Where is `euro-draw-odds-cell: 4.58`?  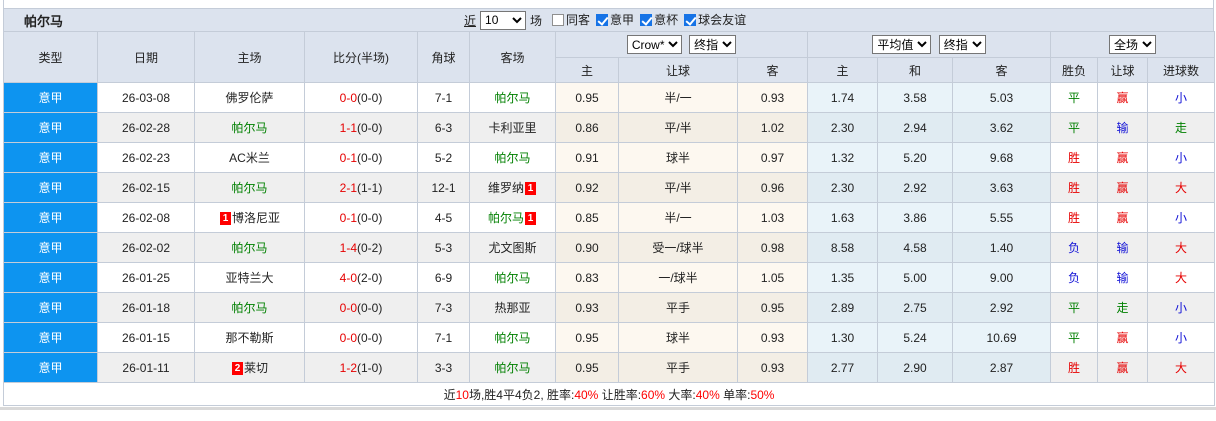 euro-draw-odds-cell: 4.58 is located at coordinates (915, 247).